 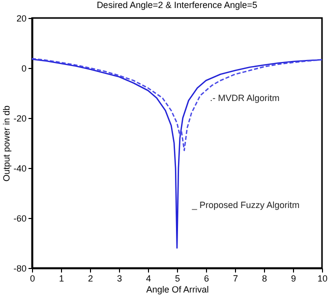 I want to click on x-tick-label: 1, so click(x=61, y=279).